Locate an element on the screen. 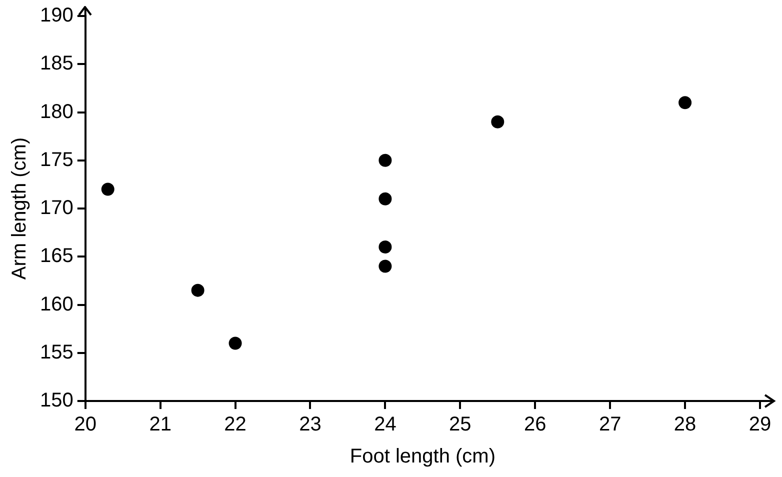 The width and height of the screenshot is (782, 477). x-tick-label: 21 is located at coordinates (160, 425).